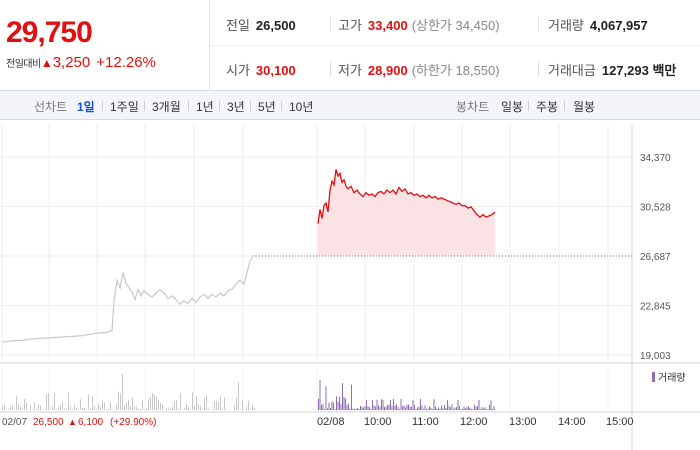 This screenshot has width=700, height=450. Describe the element at coordinates (275, 25) in the screenshot. I see `prev-close-value: 26,500` at that location.